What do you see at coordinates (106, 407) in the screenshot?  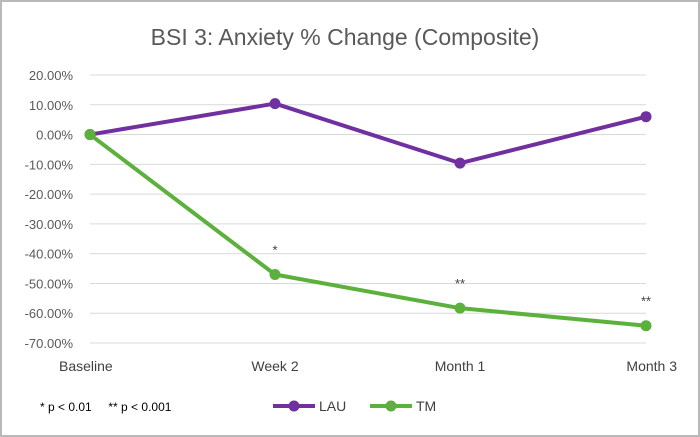 I see `significance-footnote: * p < 0.01 ** p < 0.001` at bounding box center [106, 407].